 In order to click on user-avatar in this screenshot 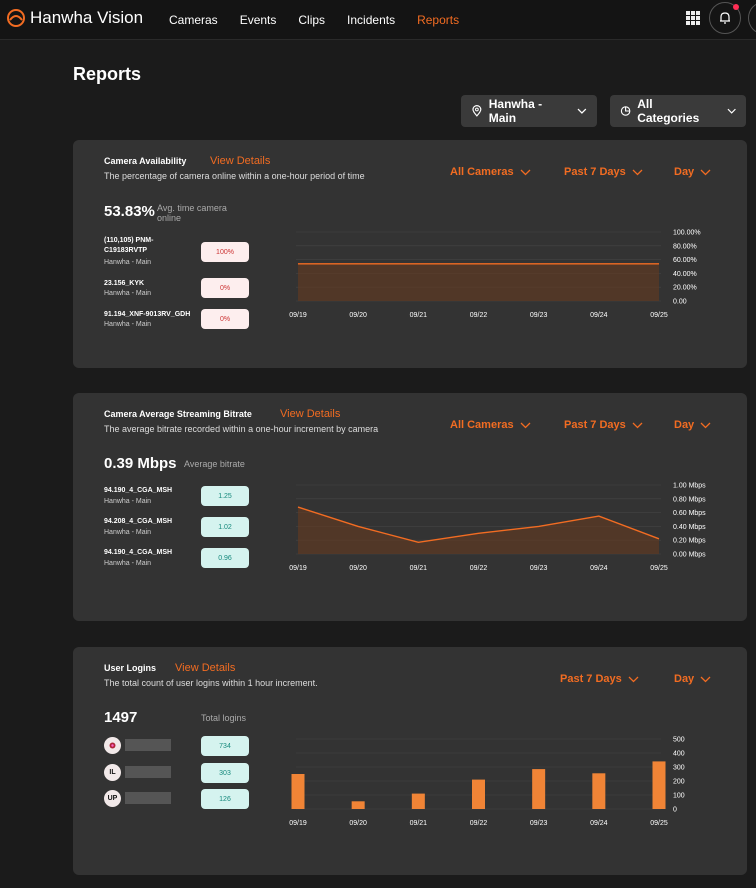, I will do `click(112, 745)`.